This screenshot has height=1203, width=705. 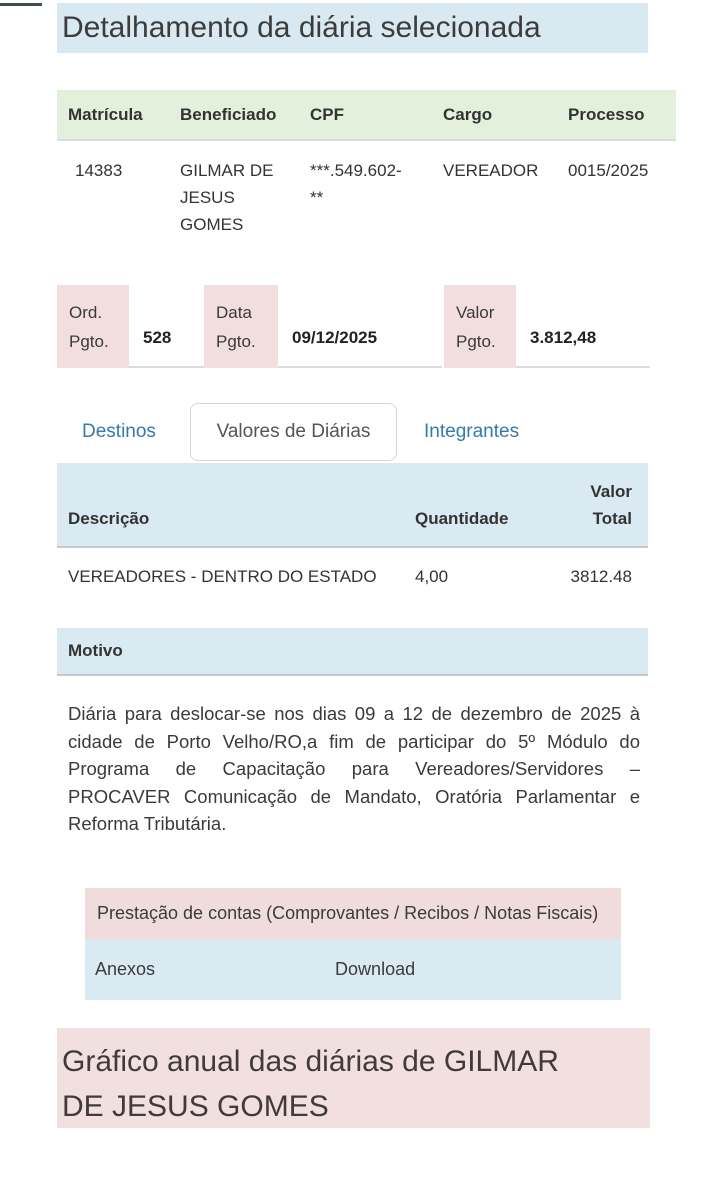 What do you see at coordinates (166, 326) in the screenshot?
I see `ord-pgto-value: 528` at bounding box center [166, 326].